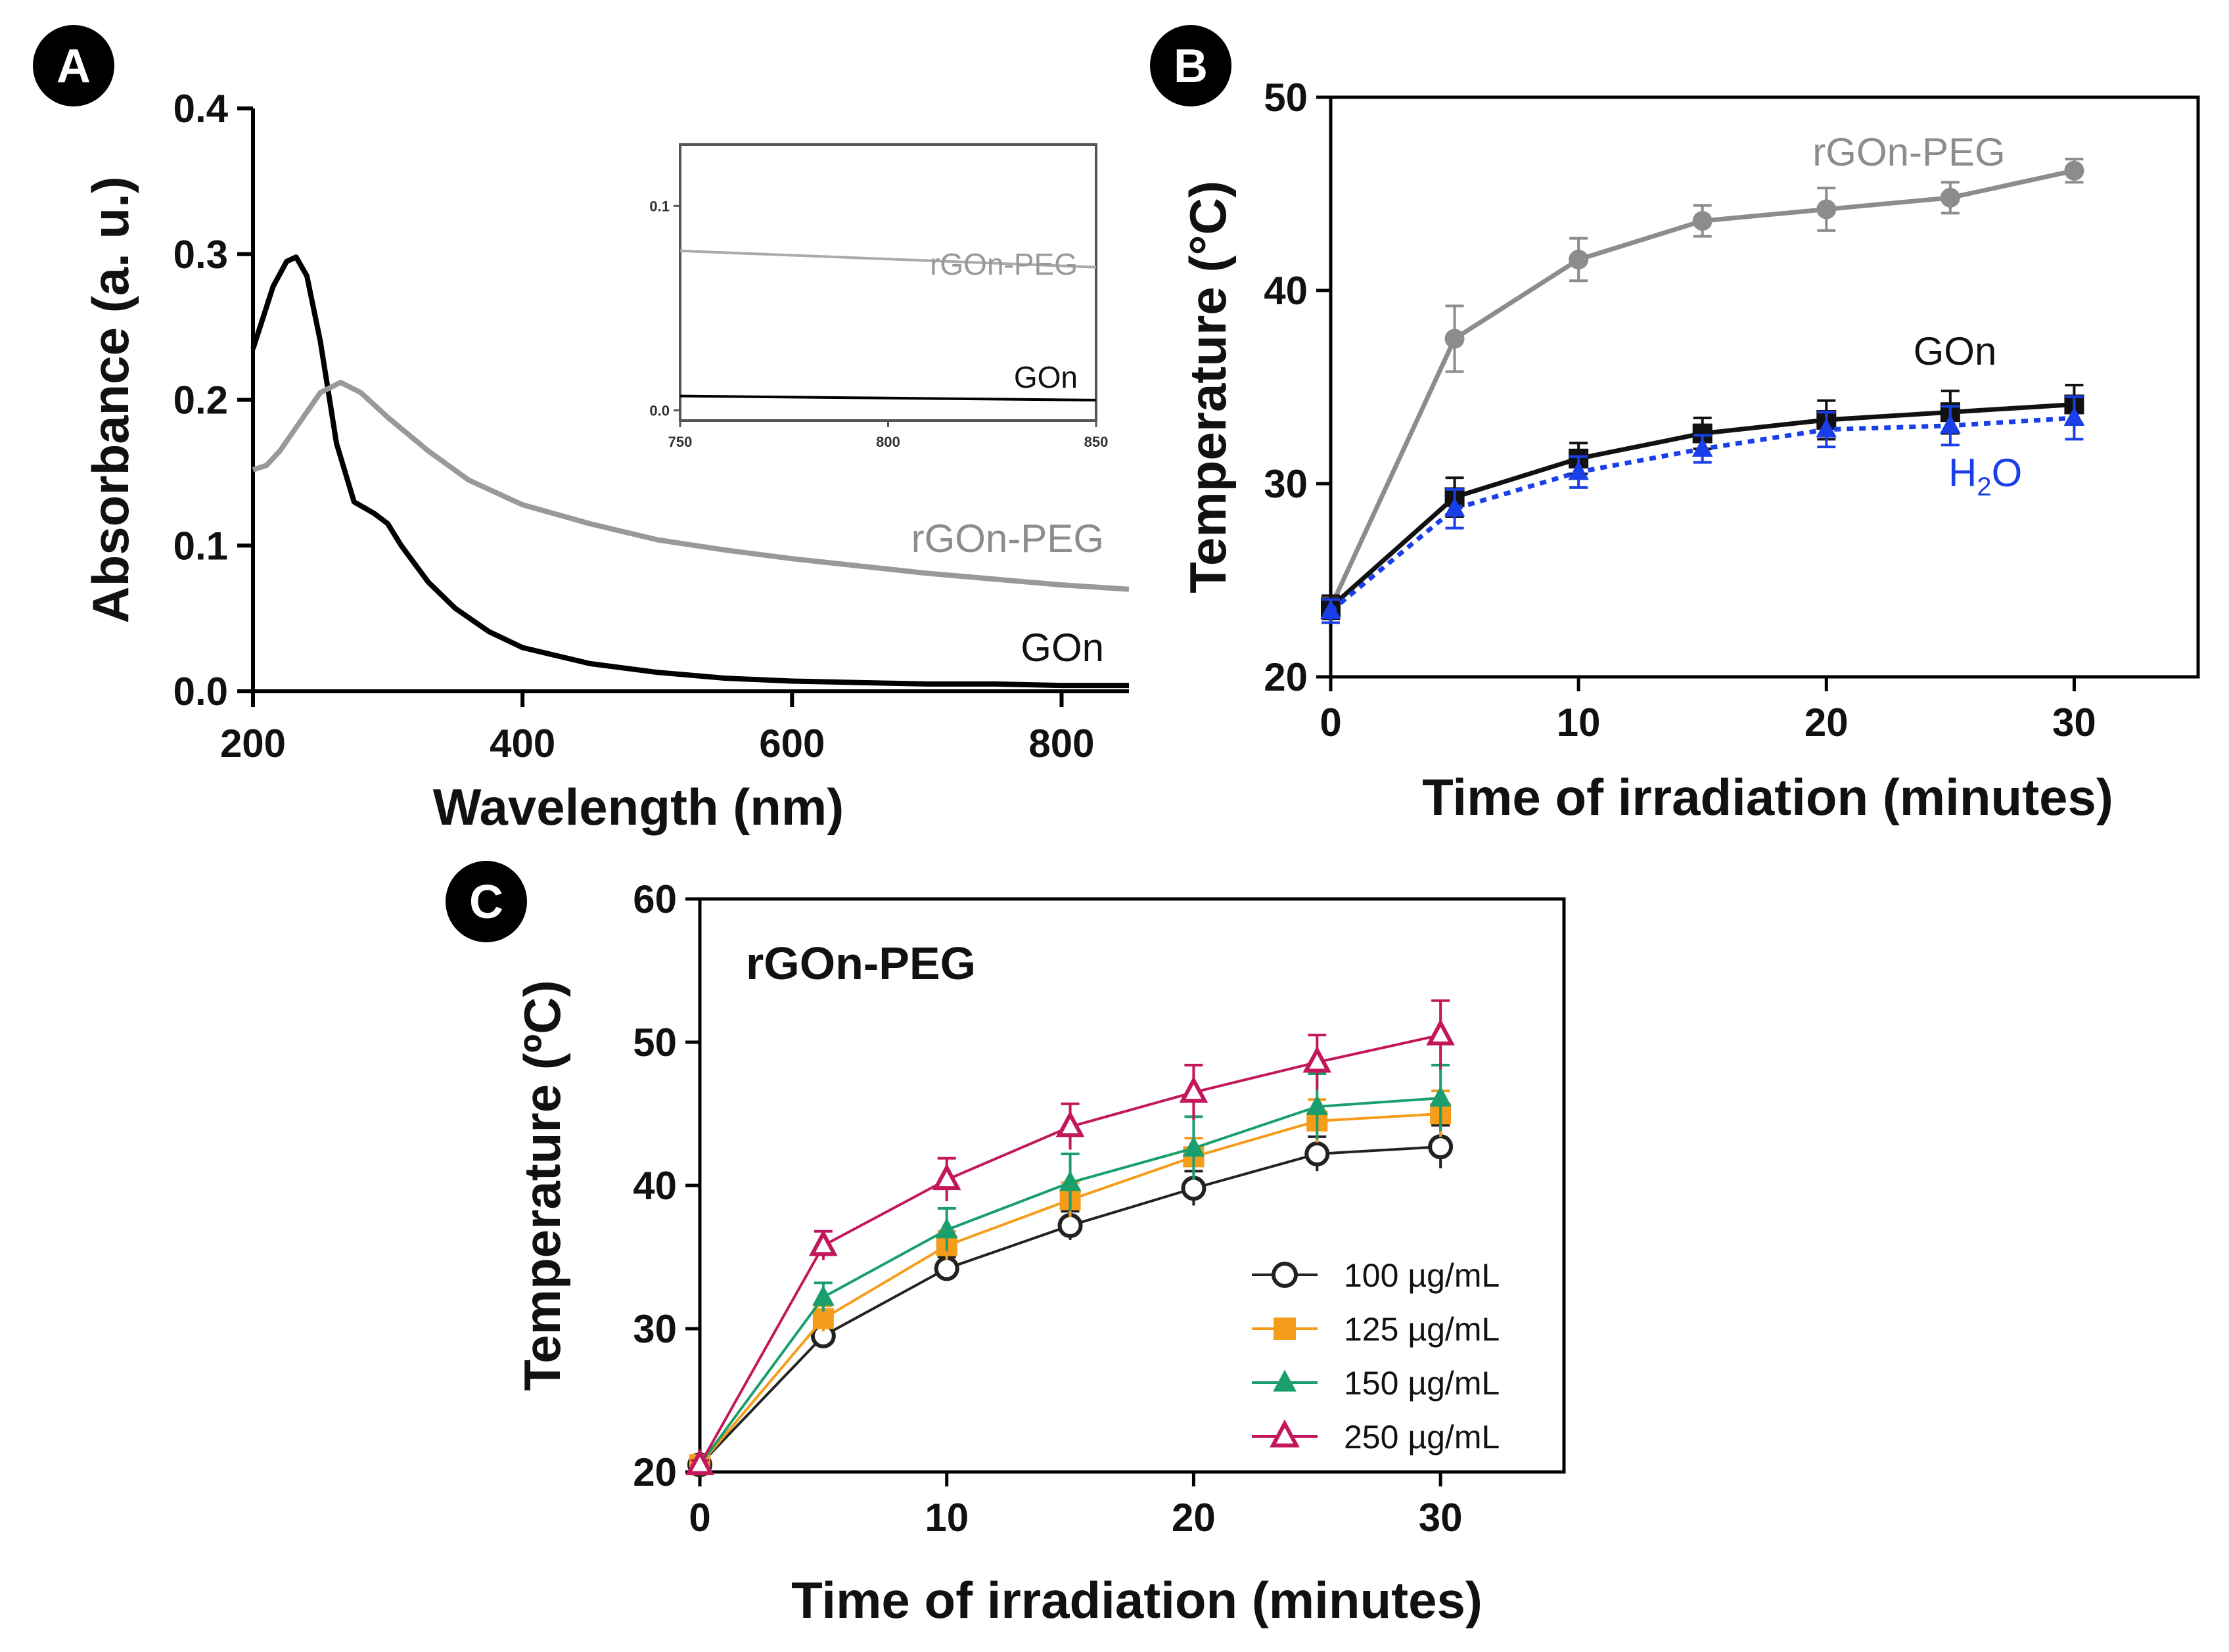  I want to click on panel-letter-a: A, so click(74, 66).